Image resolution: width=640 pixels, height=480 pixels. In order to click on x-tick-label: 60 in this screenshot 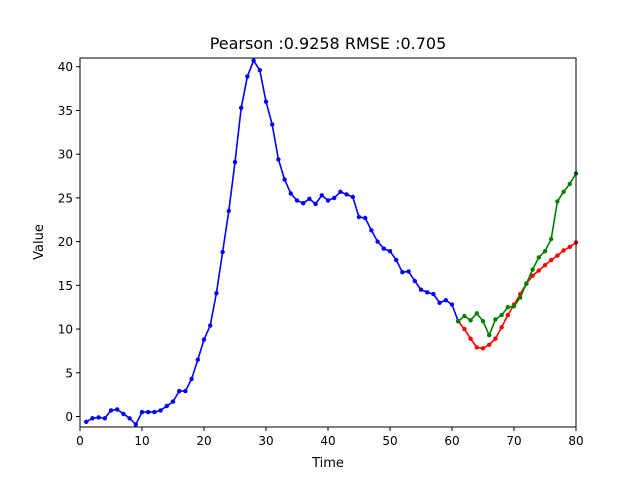, I will do `click(451, 441)`.